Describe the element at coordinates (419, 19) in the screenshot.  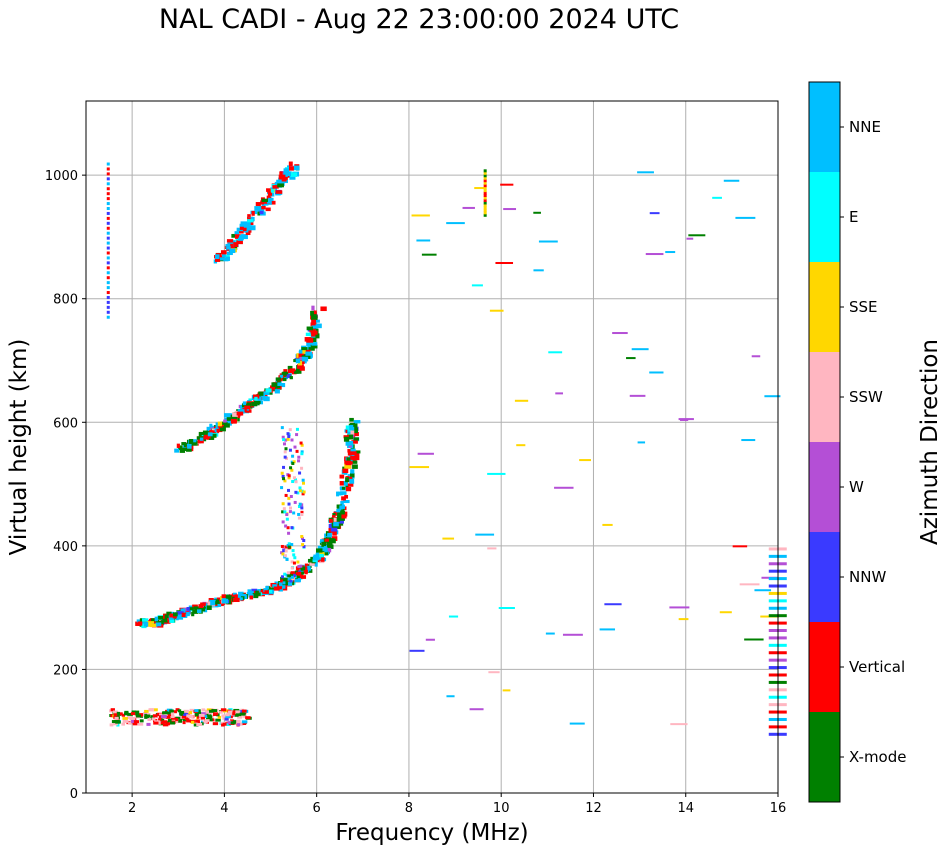
I see `figure-title: NAL CADI - Aug 22 23:00:00 2024 UTC` at that location.